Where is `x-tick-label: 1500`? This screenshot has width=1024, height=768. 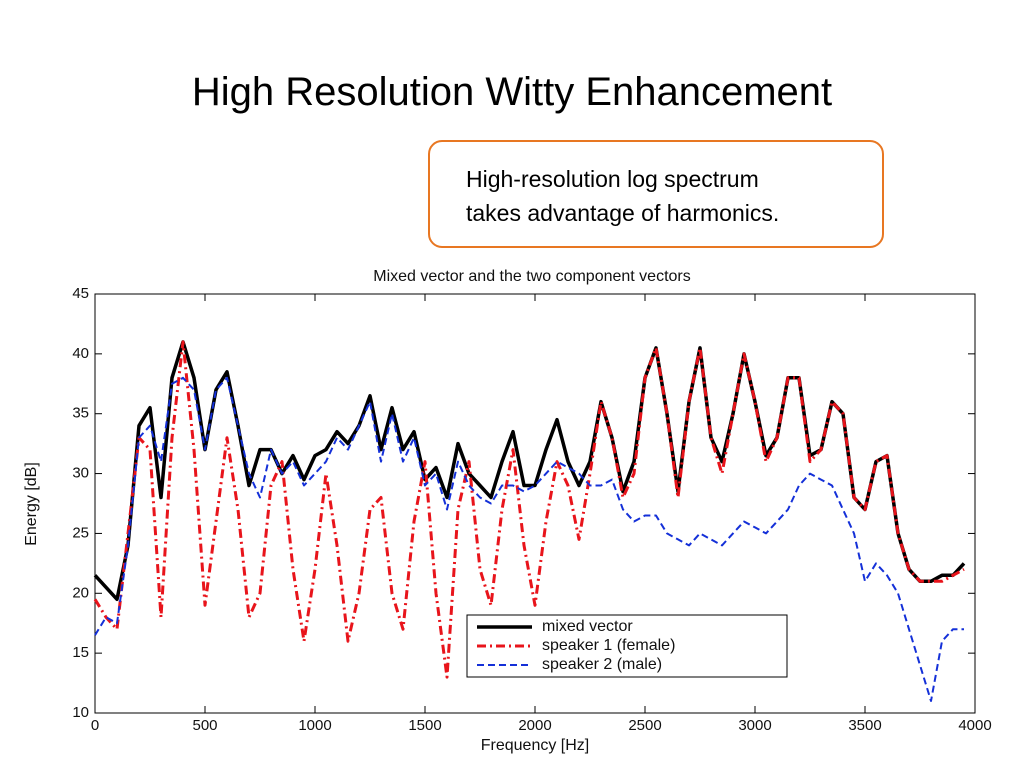 x-tick-label: 1500 is located at coordinates (424, 725).